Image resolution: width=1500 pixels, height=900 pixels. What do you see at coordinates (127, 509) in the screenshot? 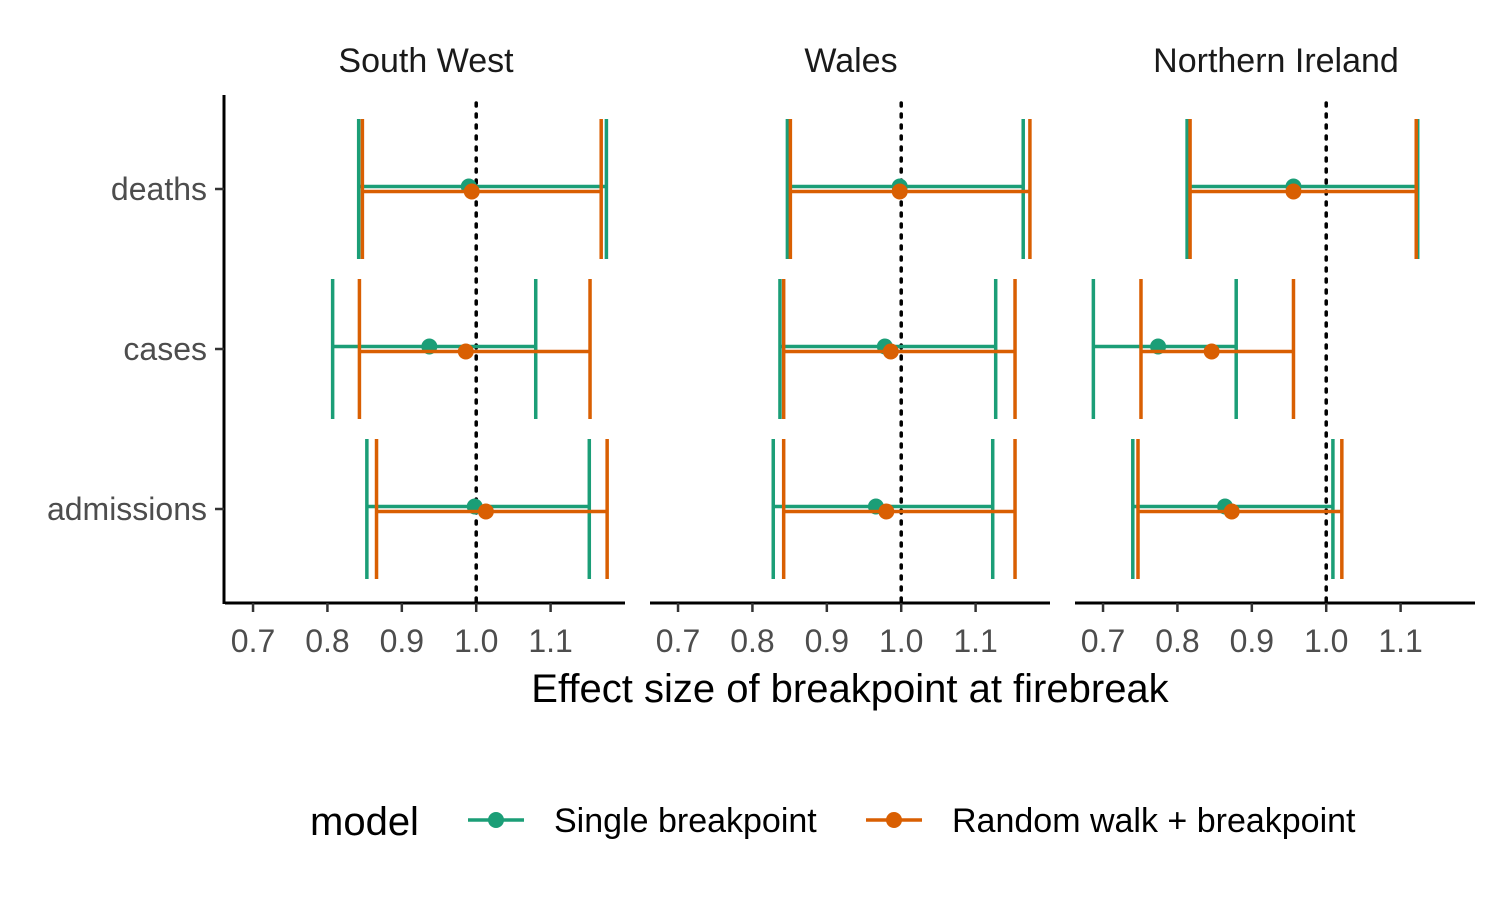
I see `y-tick-label-admissions: admissions` at bounding box center [127, 509].